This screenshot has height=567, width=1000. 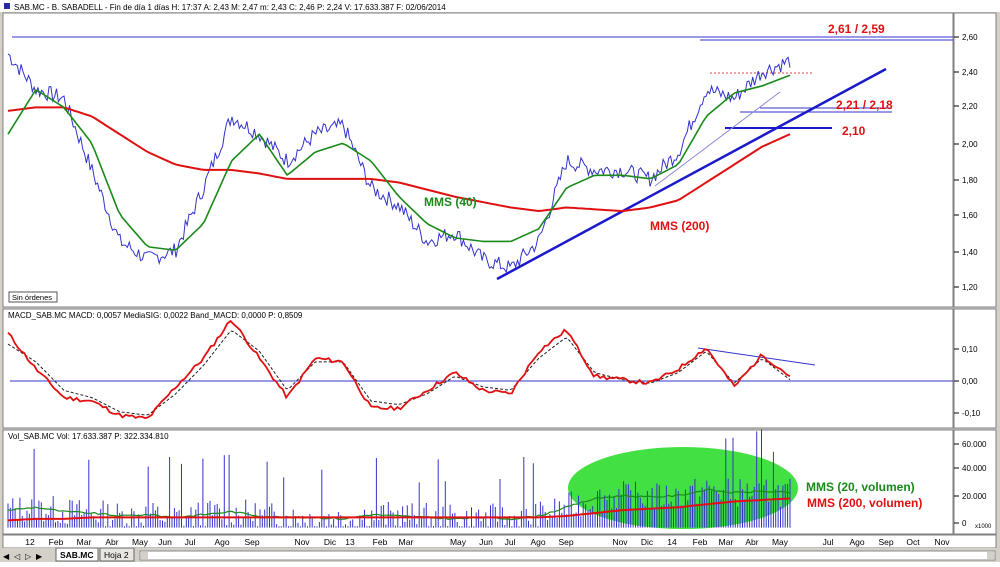 I want to click on status-box, so click(x=33, y=297).